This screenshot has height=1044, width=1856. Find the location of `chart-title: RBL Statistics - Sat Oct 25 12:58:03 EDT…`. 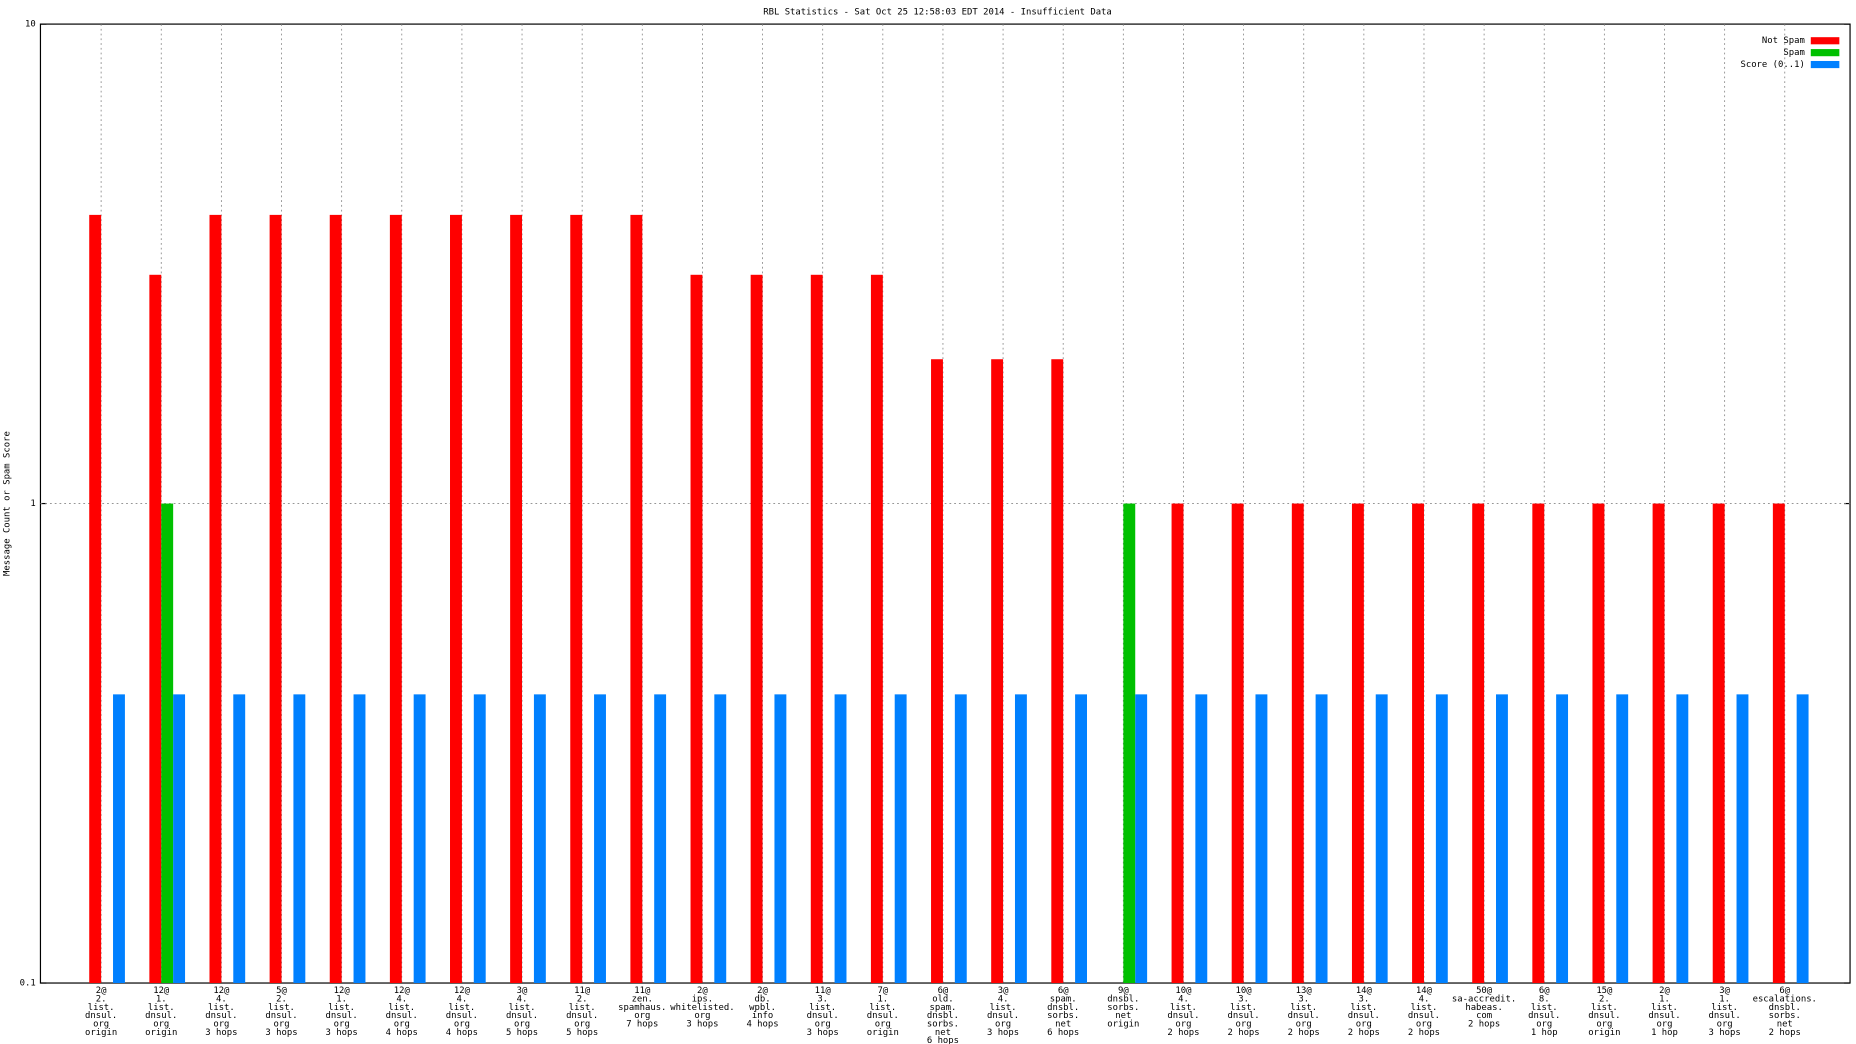

chart-title: RBL Statistics - Sat Oct 25 12:58:03 EDT… is located at coordinates (937, 13).